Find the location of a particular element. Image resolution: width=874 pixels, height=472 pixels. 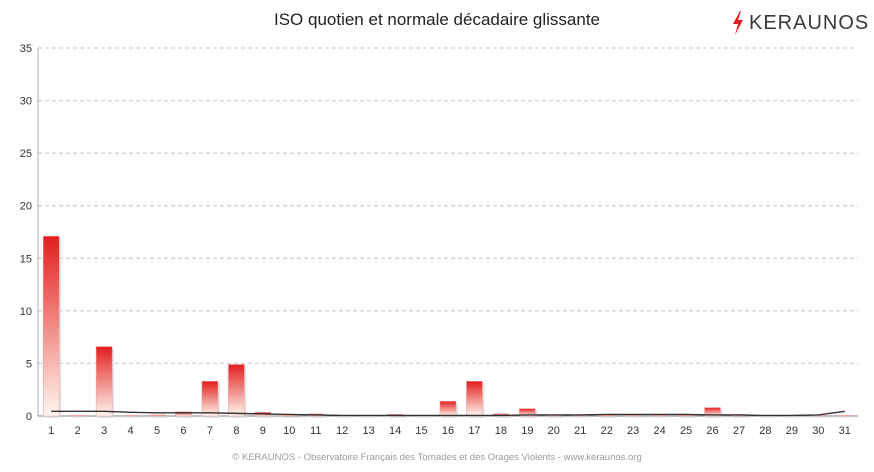

x-tick-label: 29 is located at coordinates (792, 431).